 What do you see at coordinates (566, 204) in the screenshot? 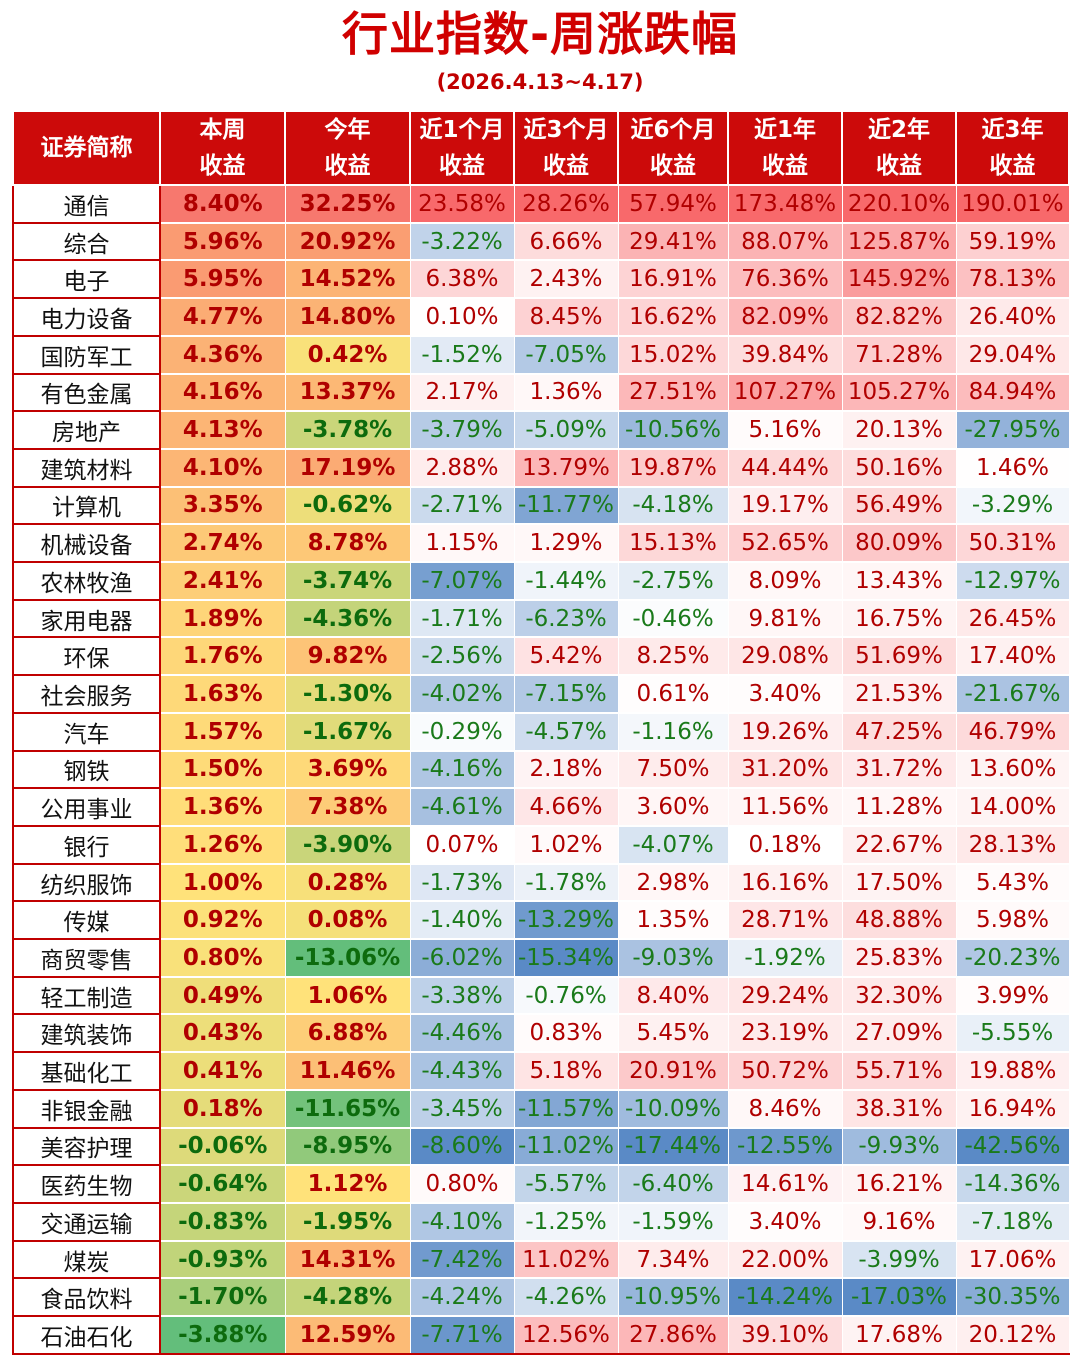
I see `return-value-cell: 28.26%` at bounding box center [566, 204].